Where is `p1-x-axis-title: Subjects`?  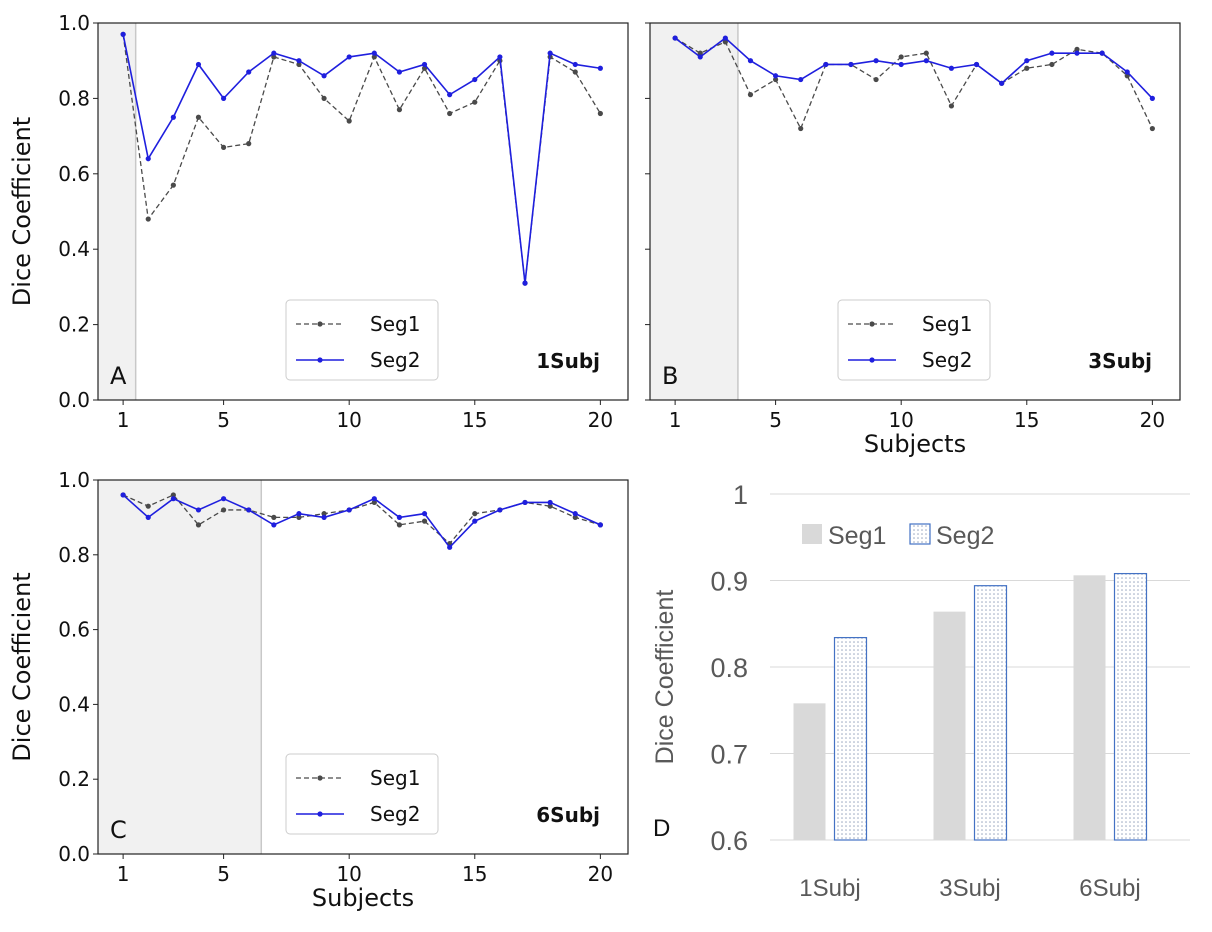 p1-x-axis-title: Subjects is located at coordinates (915, 444).